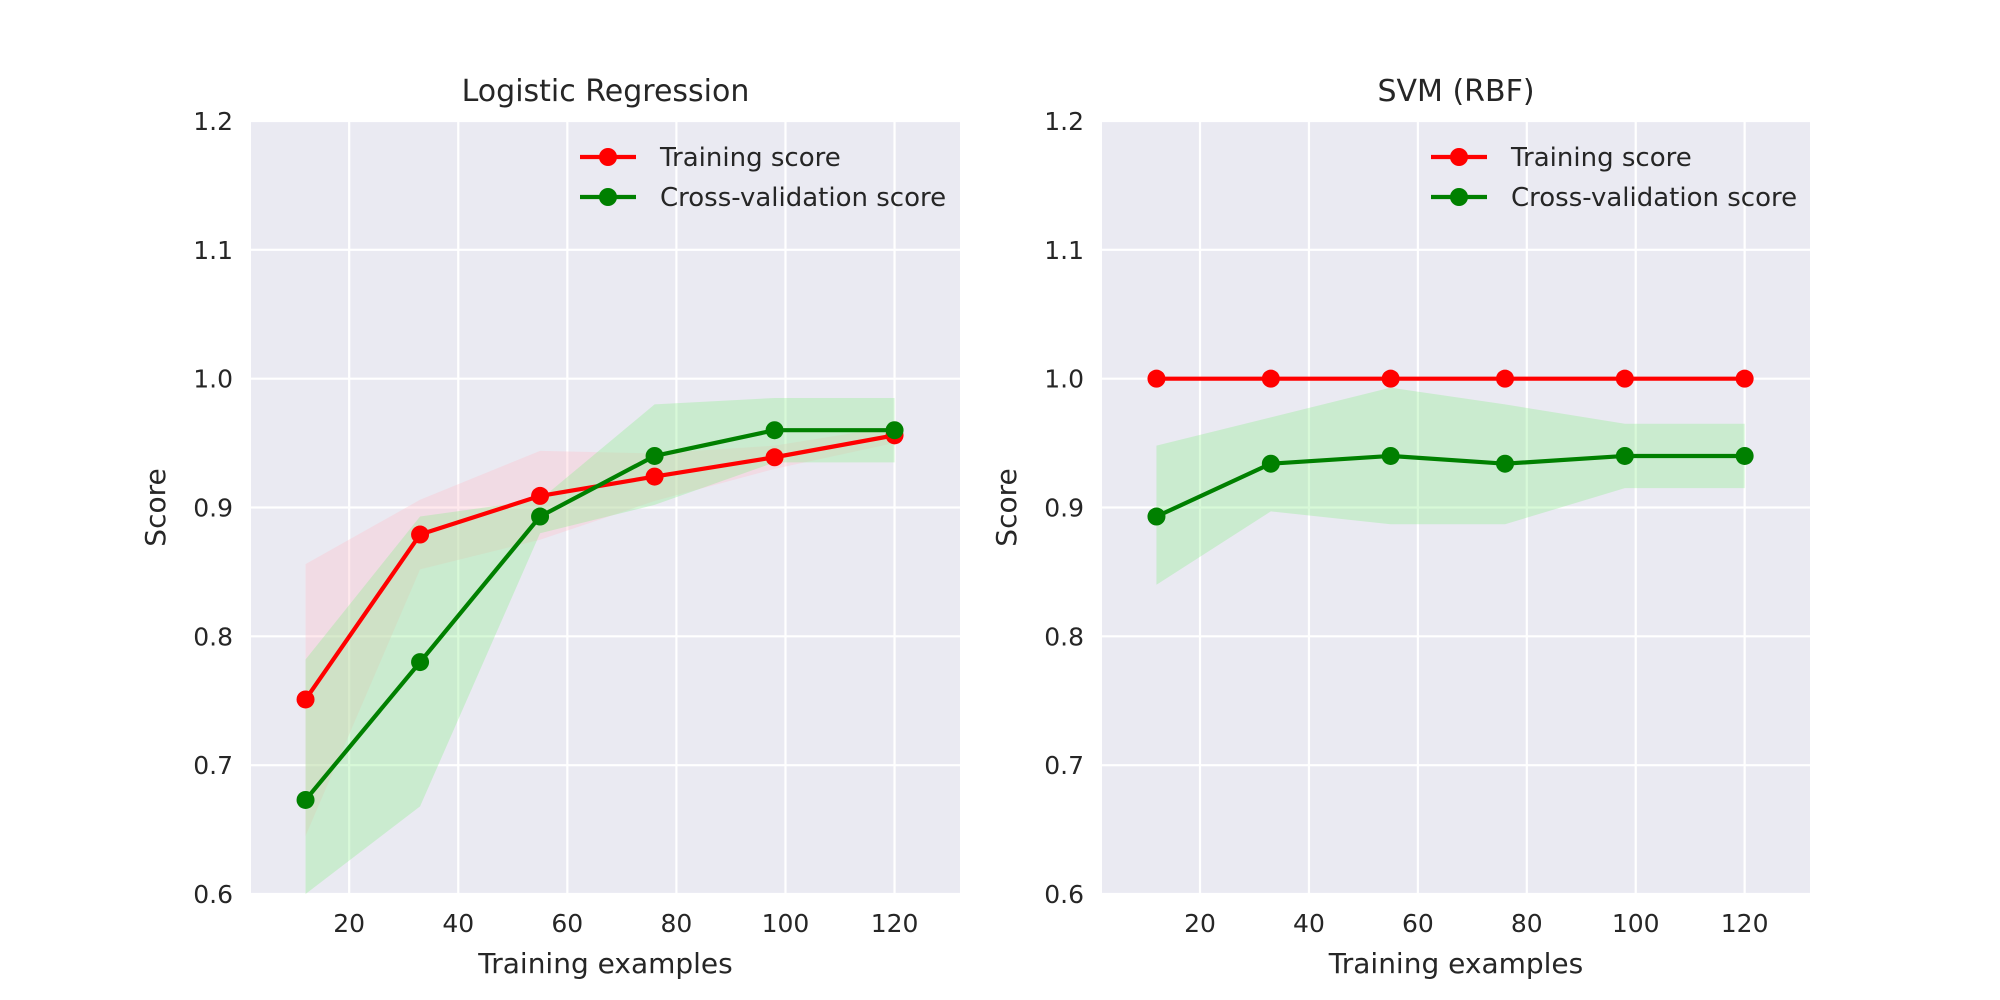 This screenshot has width=2000, height=1000. What do you see at coordinates (606, 91) in the screenshot?
I see `chart-title: Logistic Regression` at bounding box center [606, 91].